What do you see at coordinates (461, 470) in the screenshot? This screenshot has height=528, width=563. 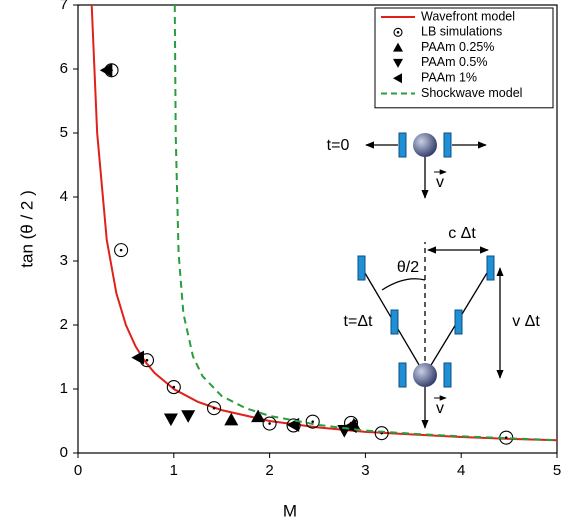 I see `x-tick-label: 4` at bounding box center [461, 470].